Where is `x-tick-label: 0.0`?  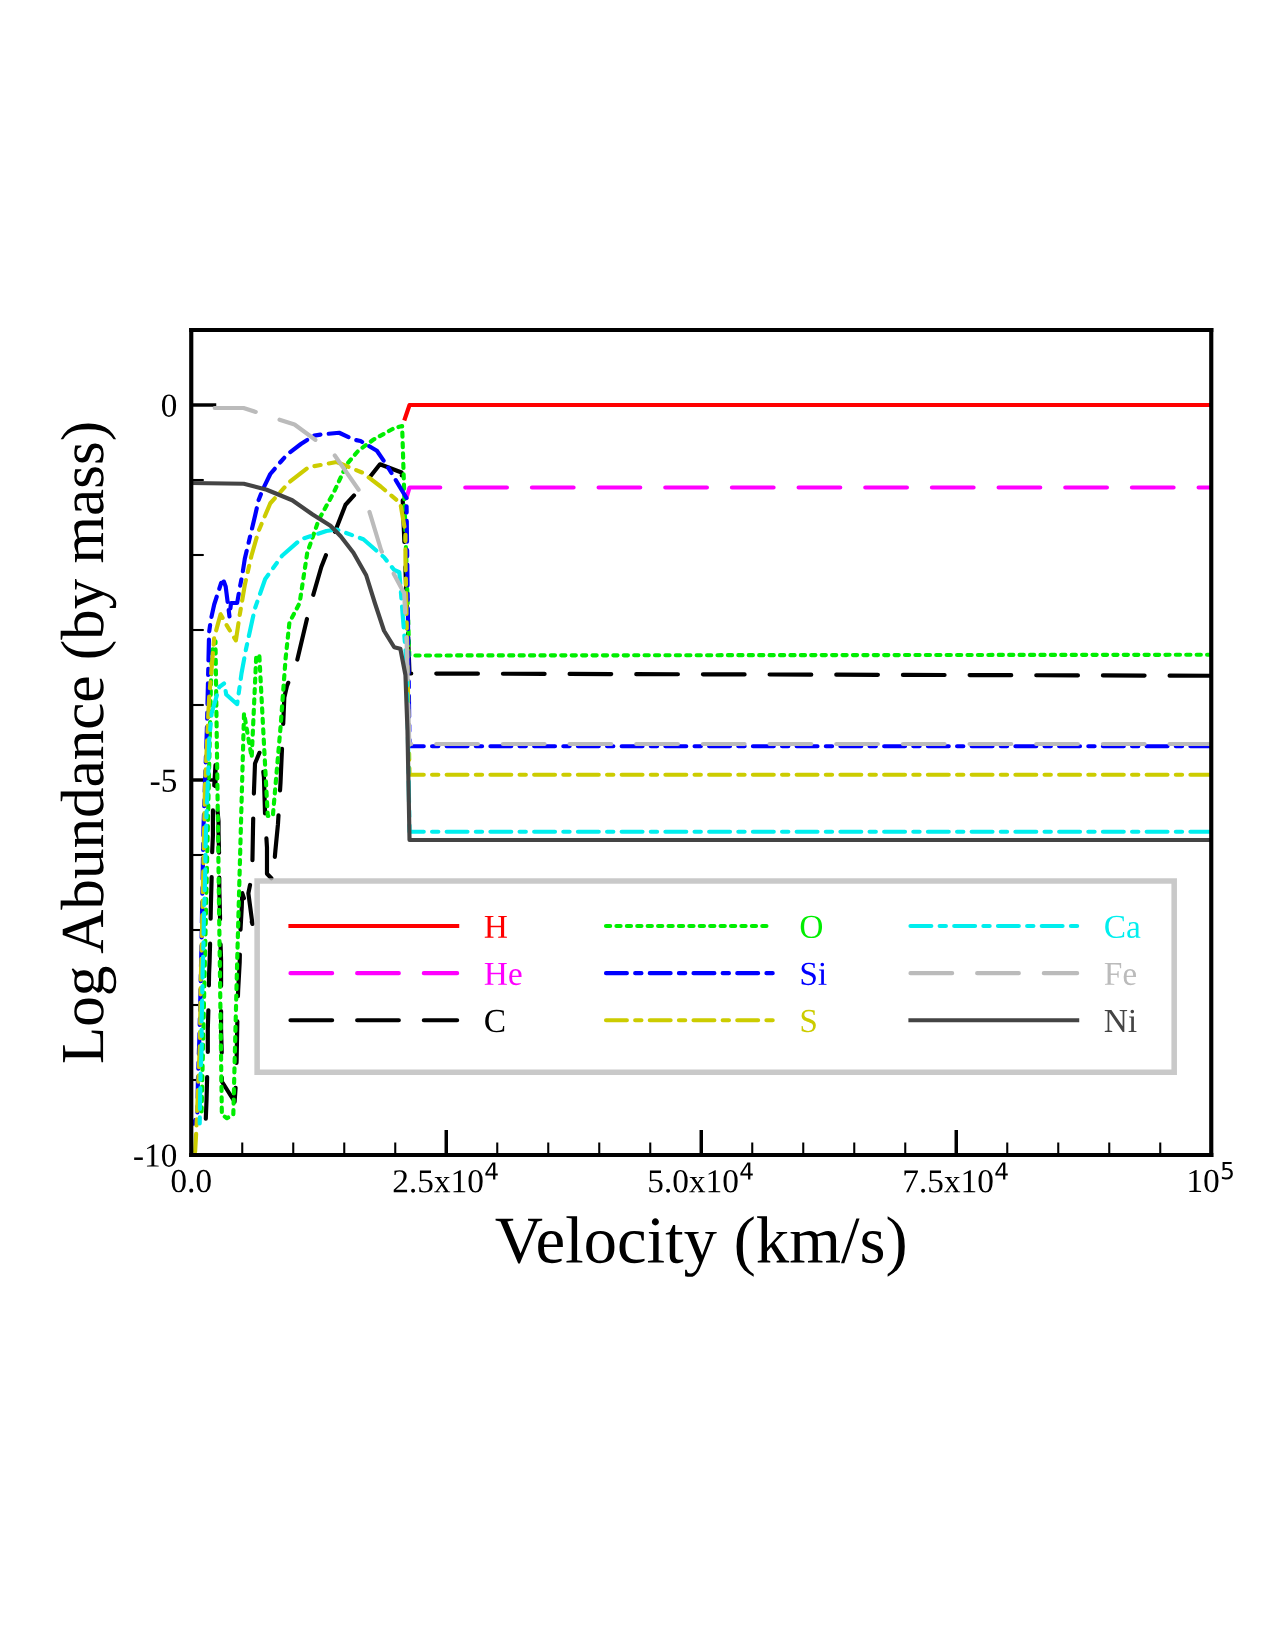 x-tick-label: 0.0 is located at coordinates (191, 1181).